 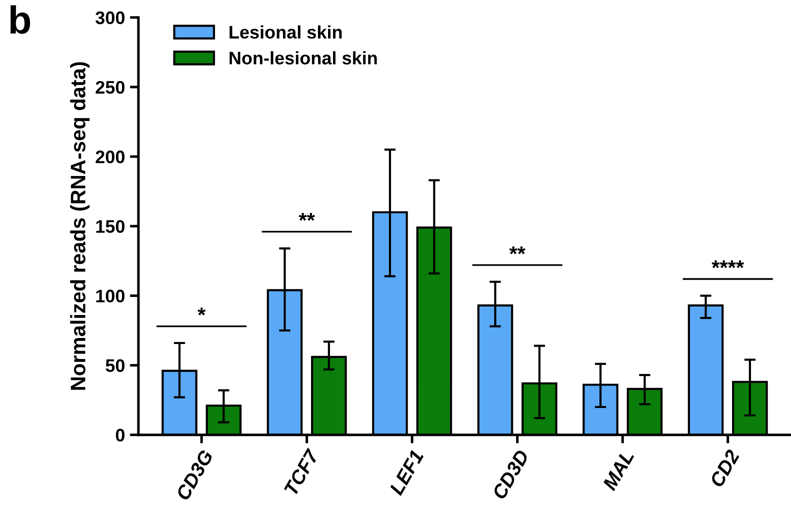 I want to click on y-tick-label: 250, so click(x=110, y=87).